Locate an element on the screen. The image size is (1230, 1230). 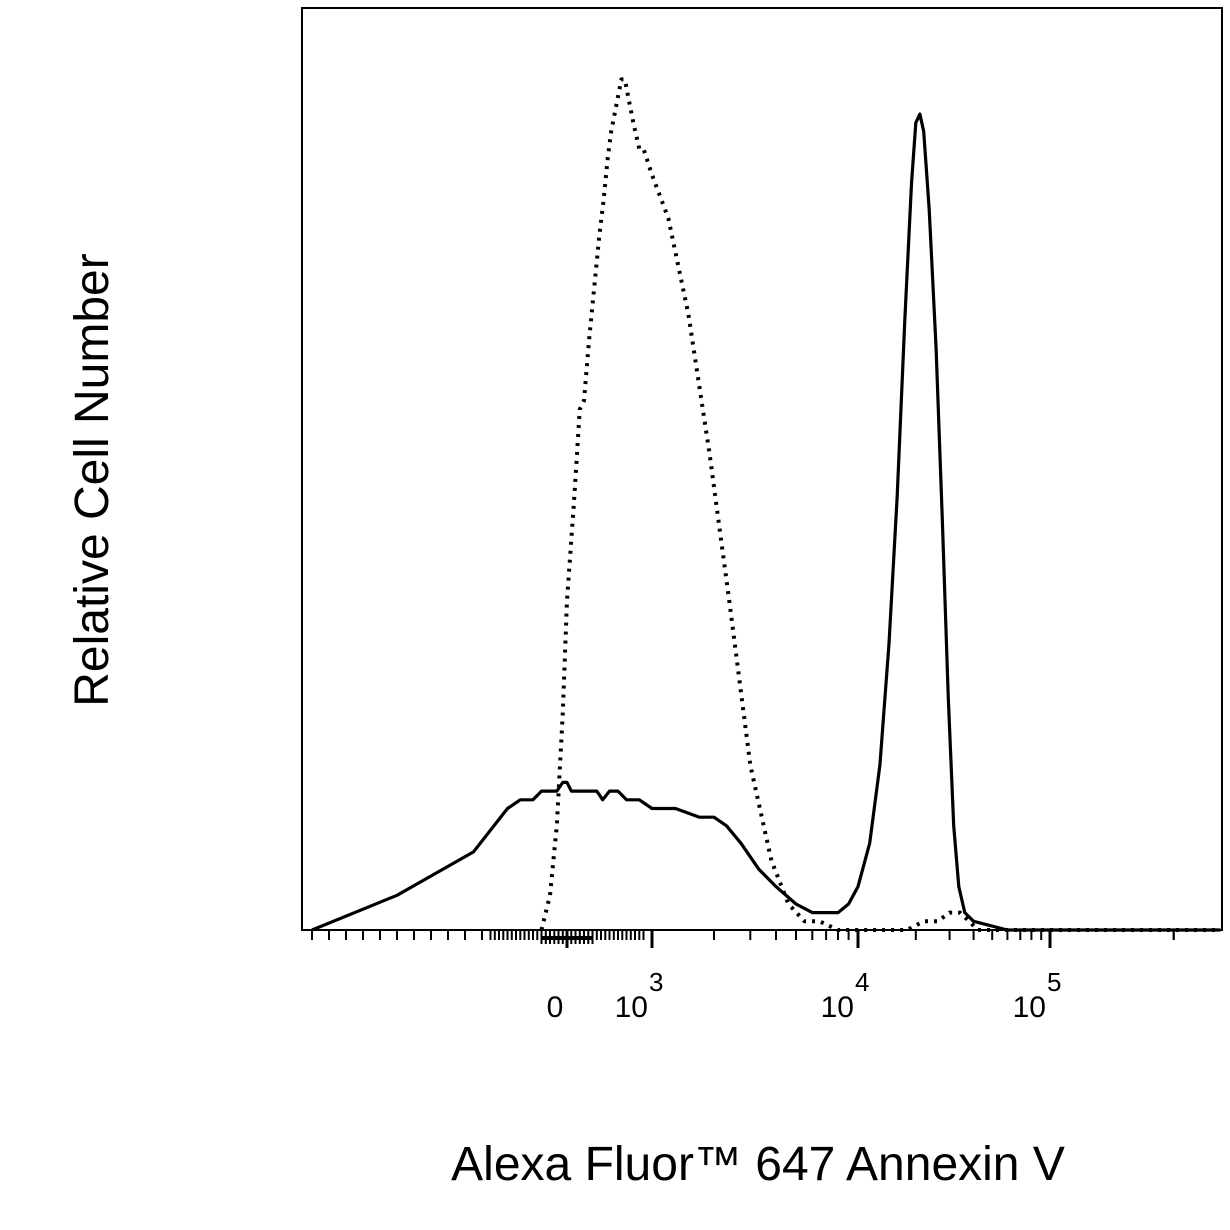
x-axis-ticks is located at coordinates (743, 939).